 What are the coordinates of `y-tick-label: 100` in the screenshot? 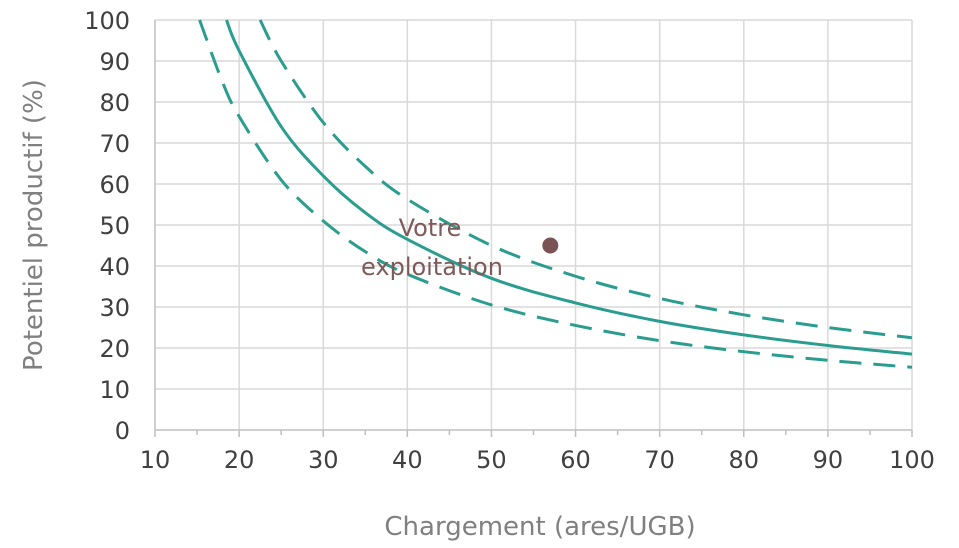 It's located at (107, 21).